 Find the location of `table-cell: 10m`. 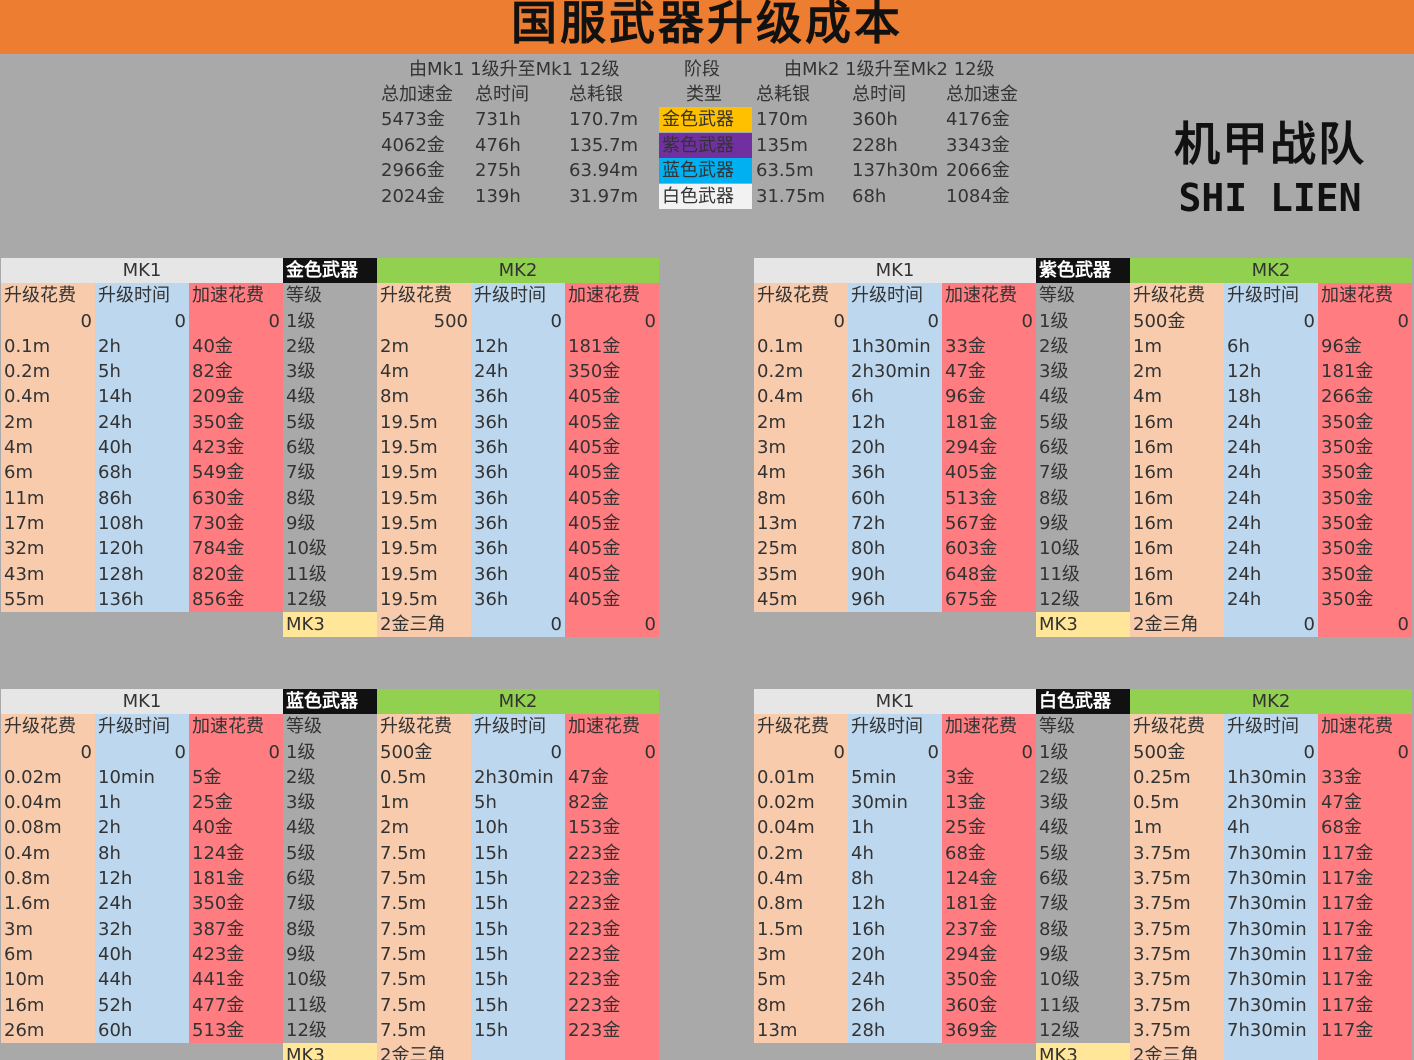

table-cell: 10m is located at coordinates (48, 980).